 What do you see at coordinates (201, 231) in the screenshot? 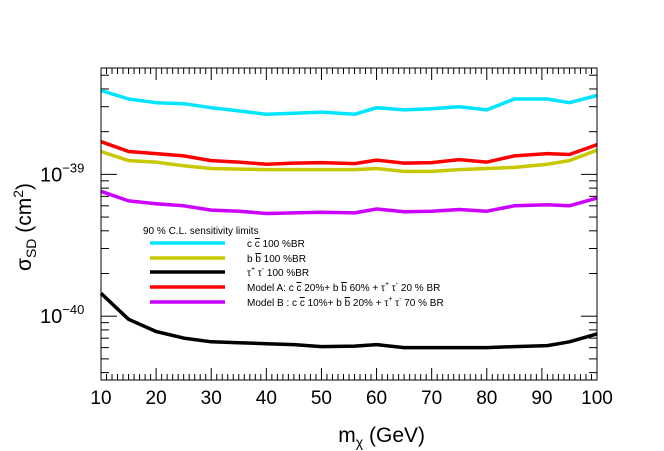
I see `legend-title: 90 % C.L. sensitivity limits` at bounding box center [201, 231].